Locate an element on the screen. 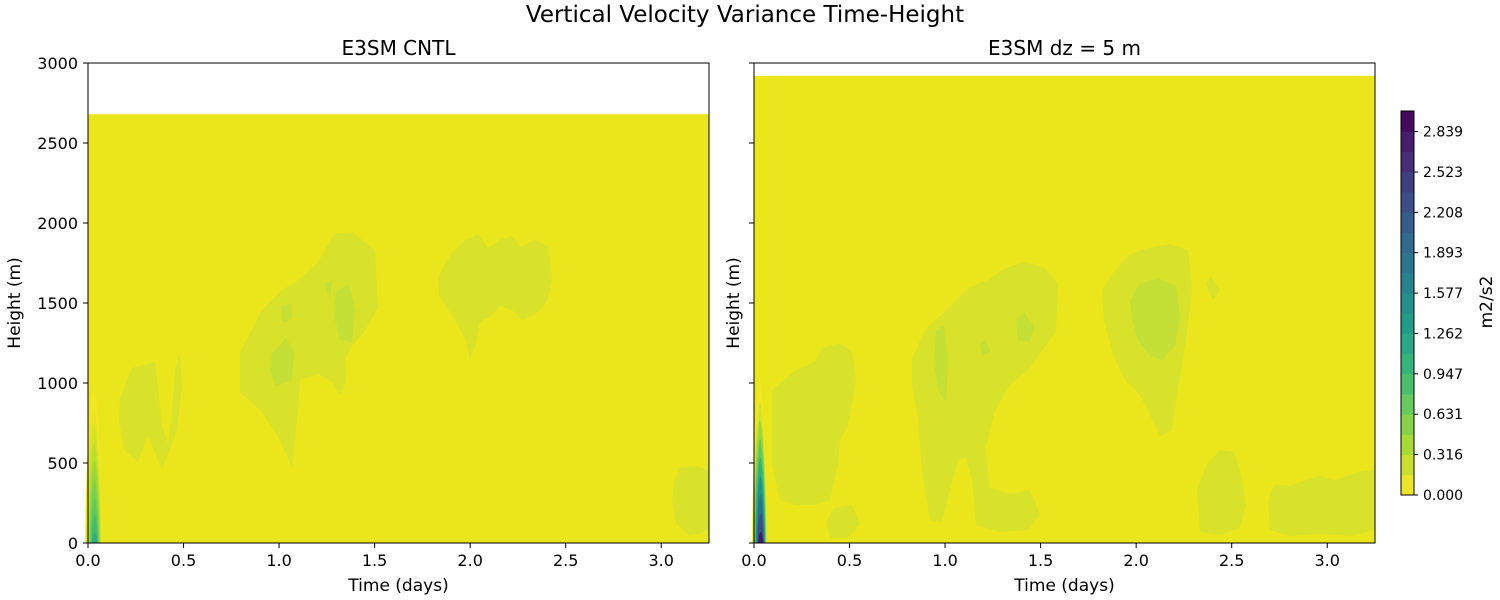 The width and height of the screenshot is (1500, 600). colorbar-tick-label: 0.631 is located at coordinates (1443, 415).